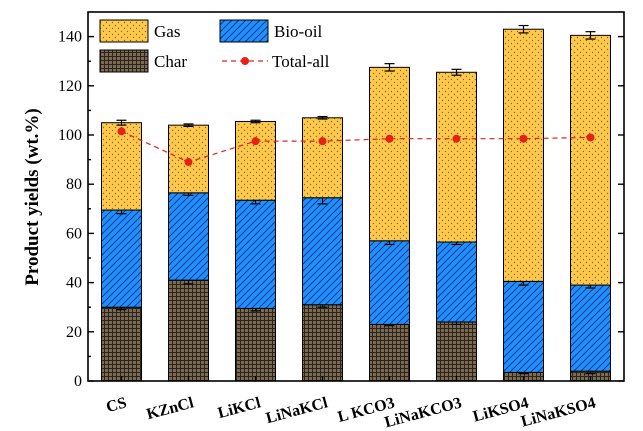 The height and width of the screenshot is (431, 643). Describe the element at coordinates (124, 31) in the screenshot. I see `legend-swatch-gas` at that location.